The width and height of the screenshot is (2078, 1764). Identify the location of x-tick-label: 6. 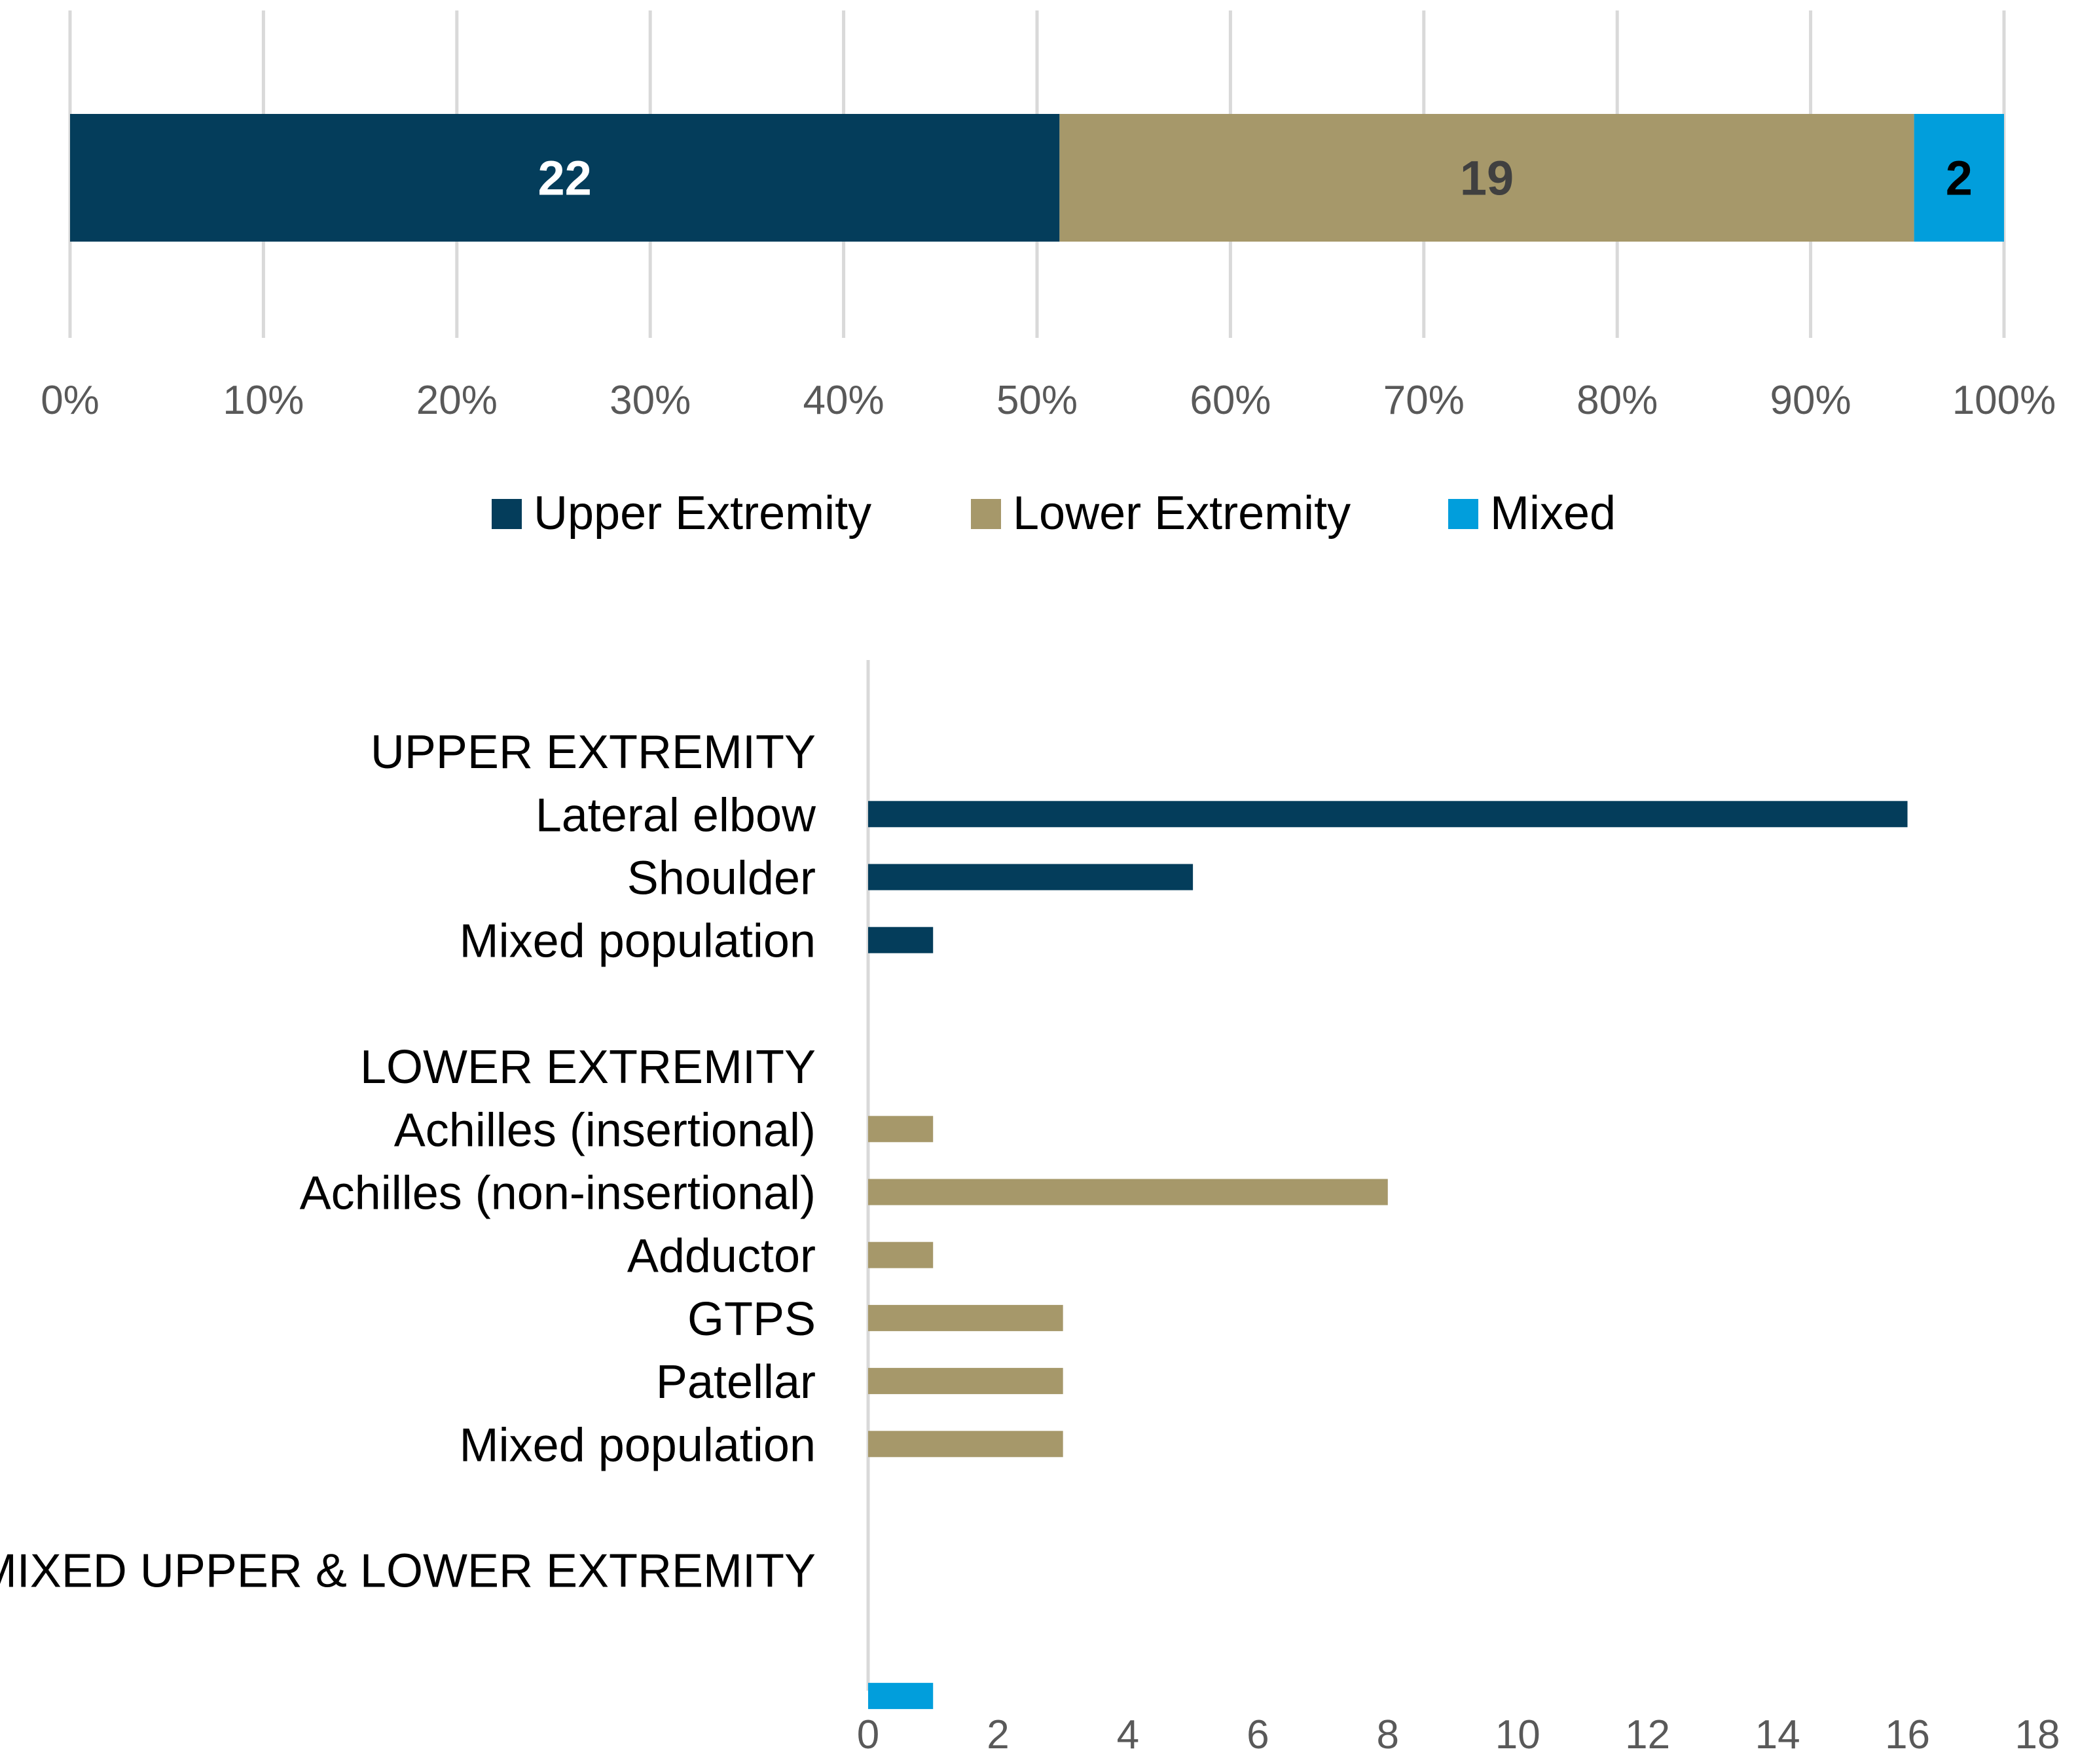
(1258, 1735).